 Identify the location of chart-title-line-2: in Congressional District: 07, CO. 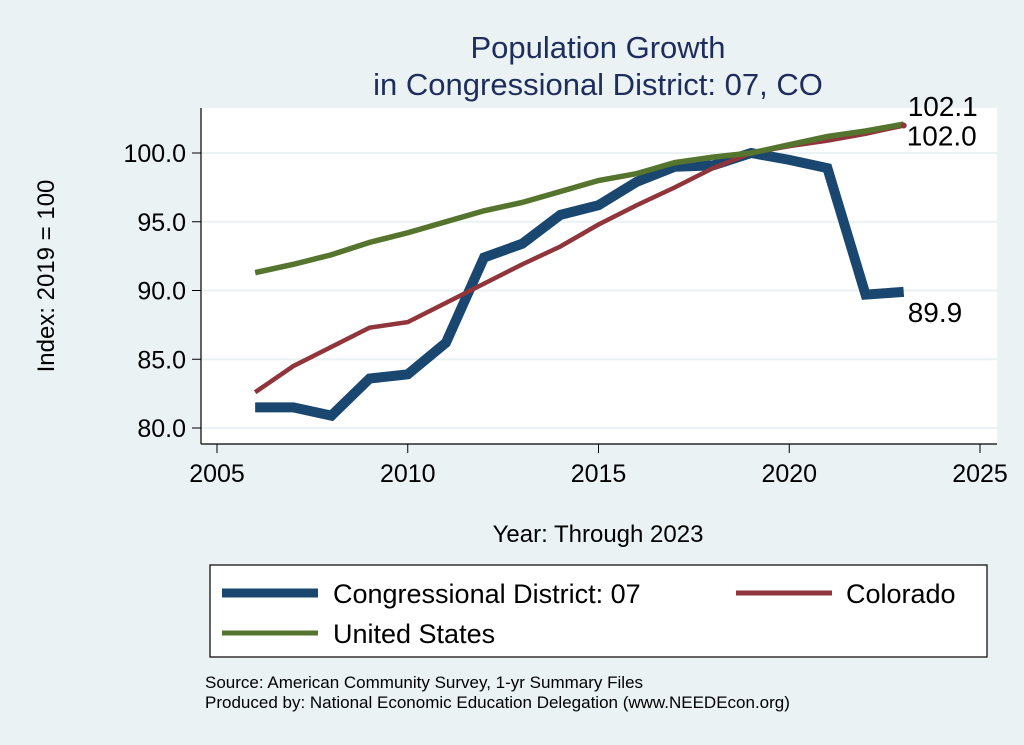
(598, 84).